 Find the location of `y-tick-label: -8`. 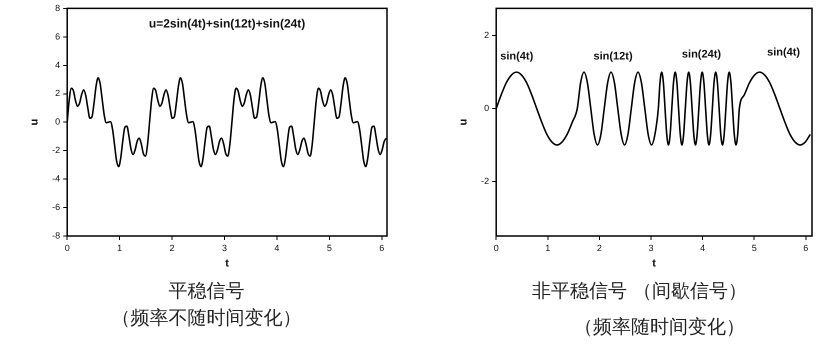

y-tick-label: -8 is located at coordinates (56, 235).